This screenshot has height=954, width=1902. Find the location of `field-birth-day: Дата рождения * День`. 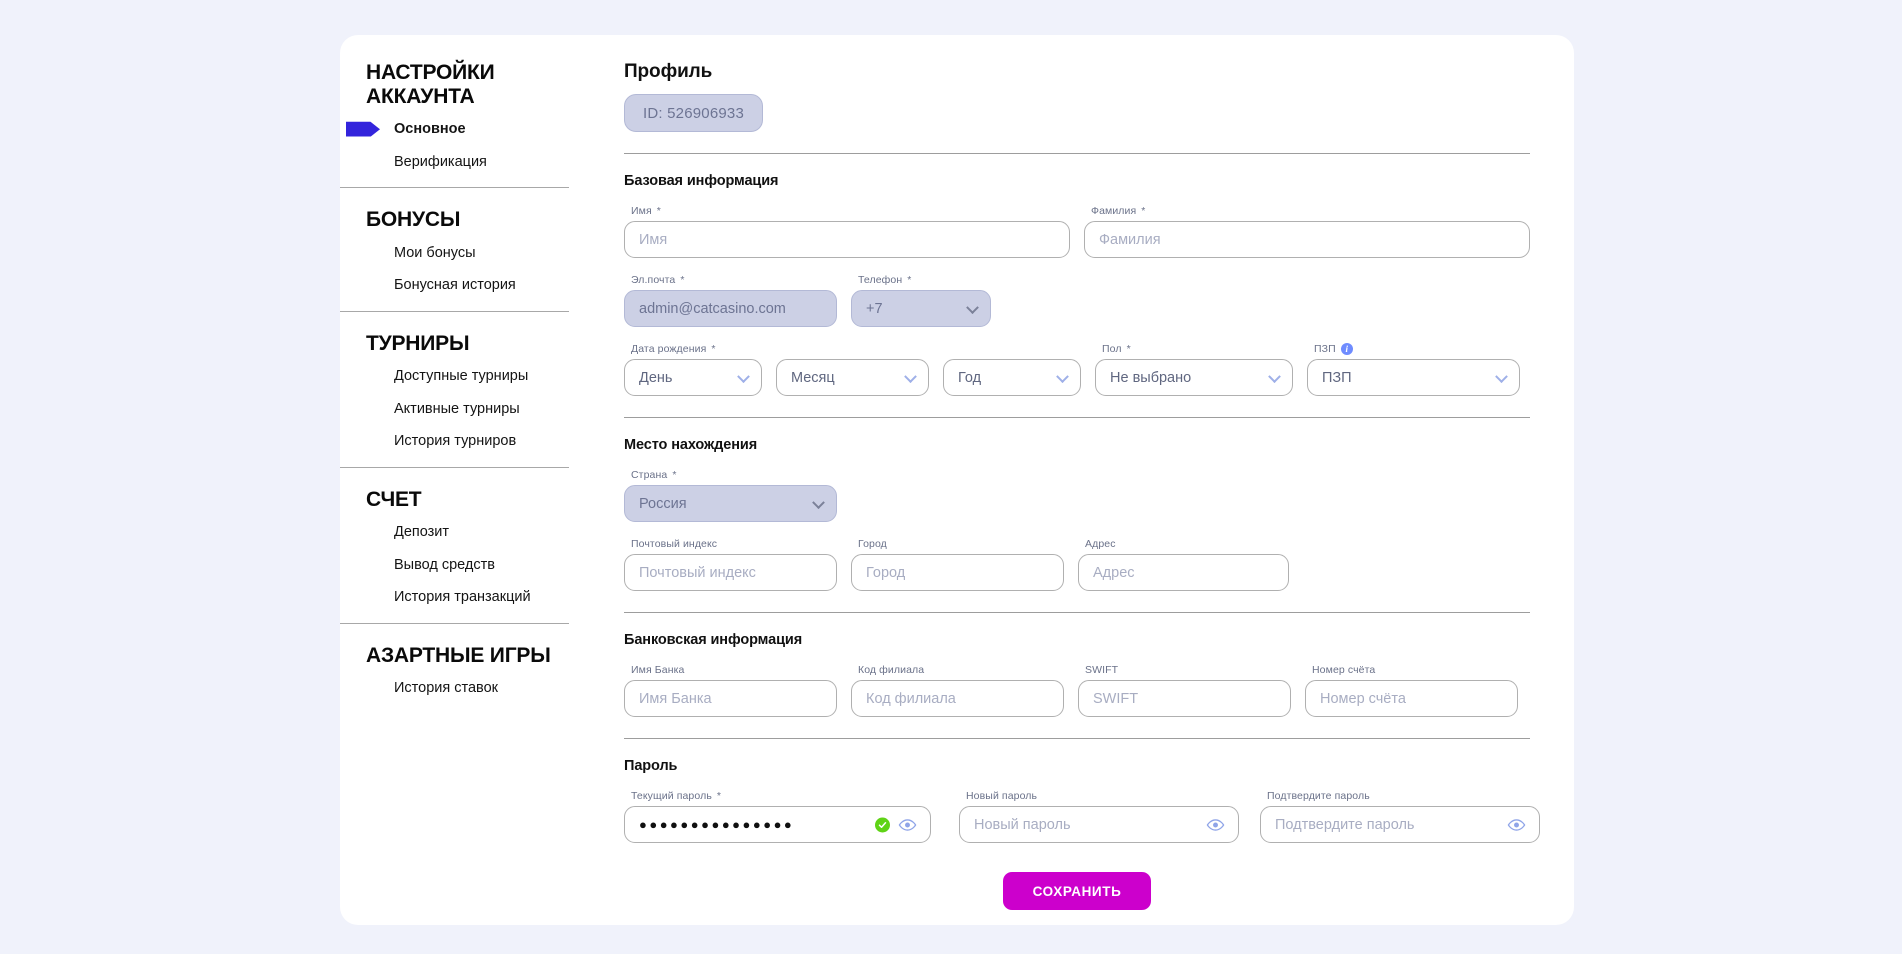

field-birth-day: Дата рождения * День is located at coordinates (693, 369).